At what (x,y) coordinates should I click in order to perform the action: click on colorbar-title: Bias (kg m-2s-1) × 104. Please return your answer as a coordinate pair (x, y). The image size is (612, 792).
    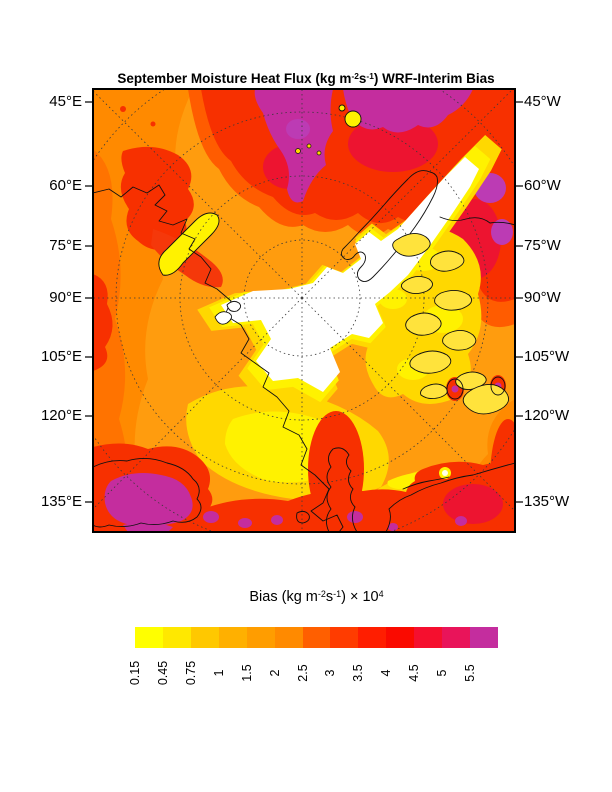
    Looking at the image, I should click on (316, 597).